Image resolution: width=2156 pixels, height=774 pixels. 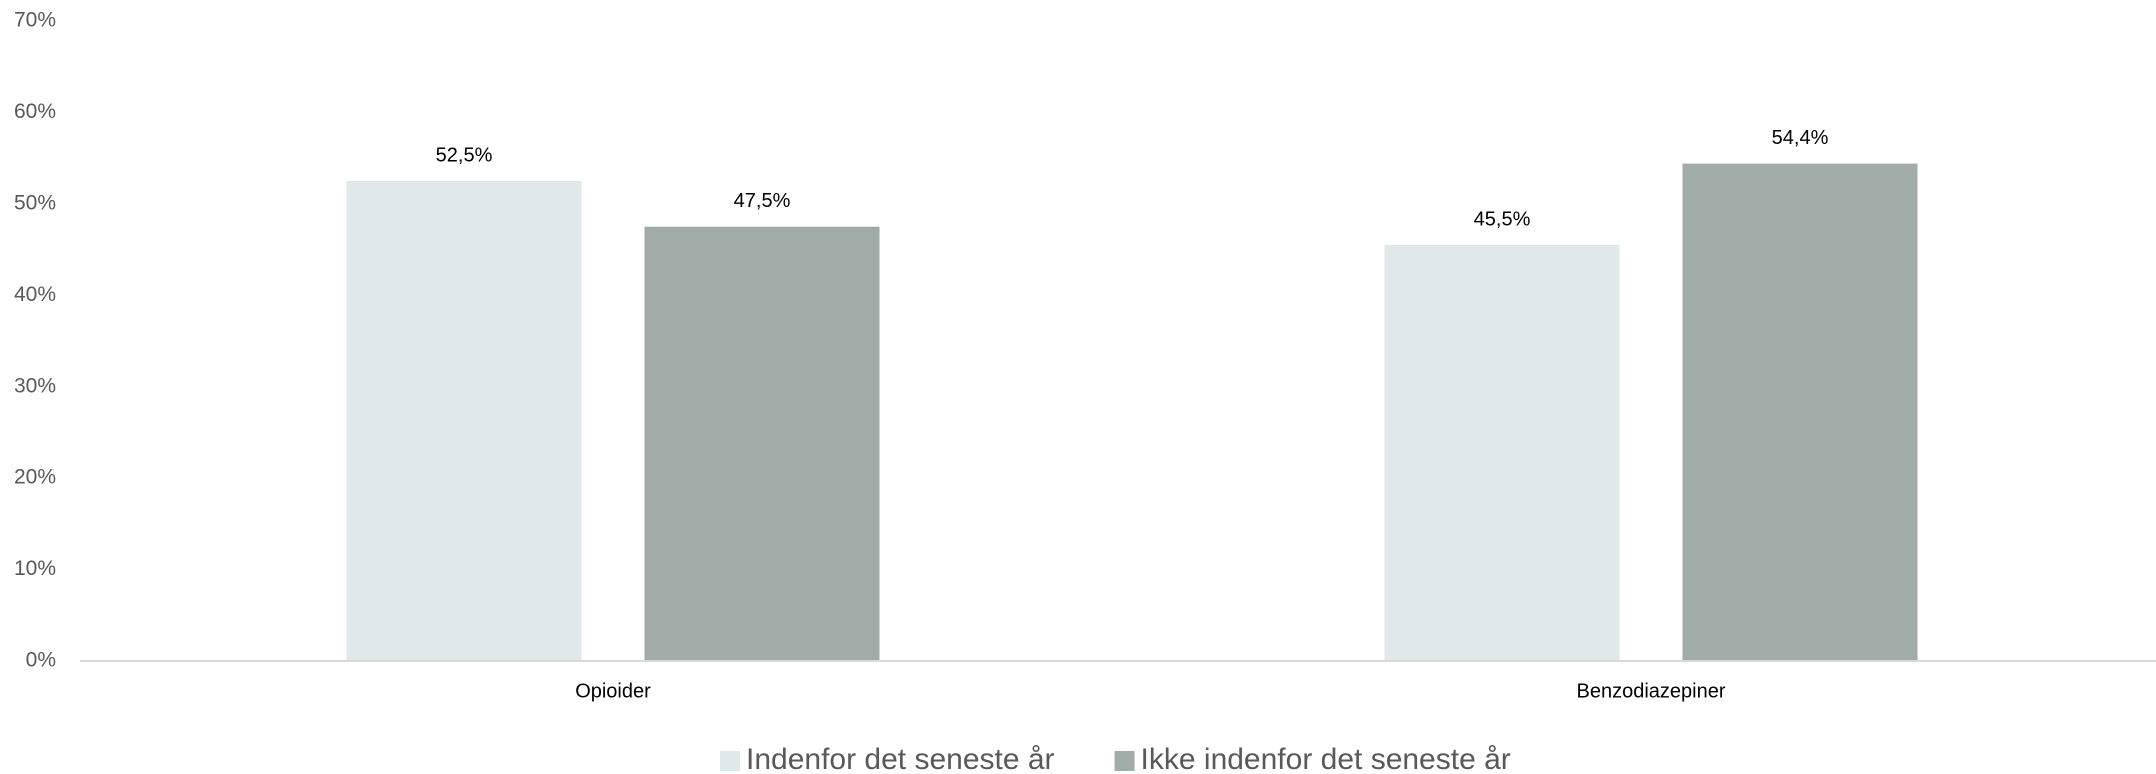 What do you see at coordinates (41, 660) in the screenshot?
I see `y-tick-label: 0%` at bounding box center [41, 660].